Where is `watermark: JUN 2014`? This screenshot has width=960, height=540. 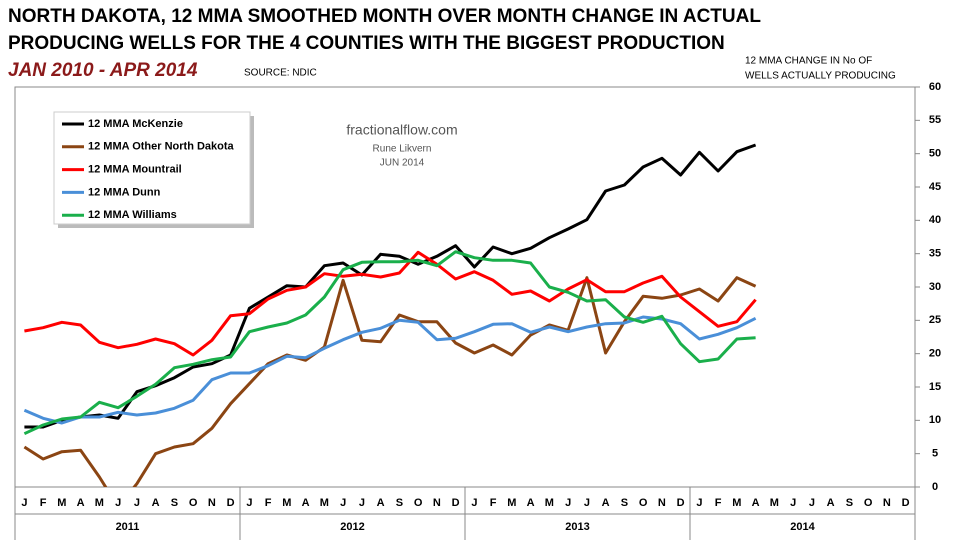 watermark: JUN 2014 is located at coordinates (402, 163).